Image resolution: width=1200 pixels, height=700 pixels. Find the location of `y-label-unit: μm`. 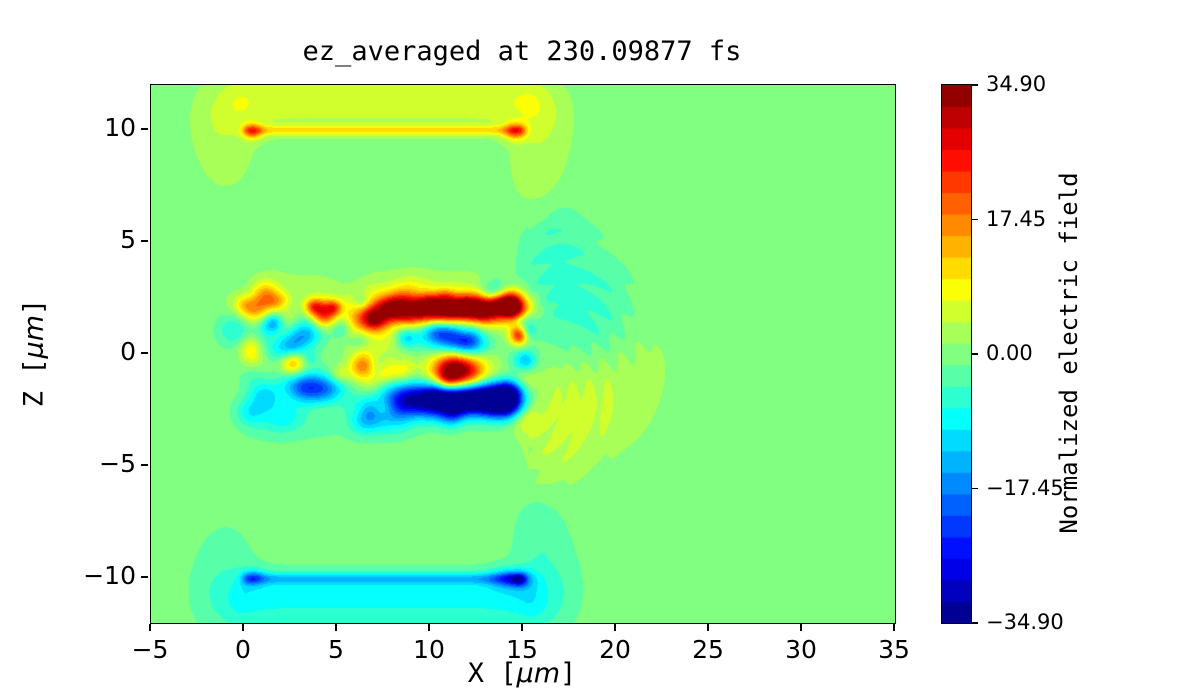

y-label-unit: μm is located at coordinates (34, 337).